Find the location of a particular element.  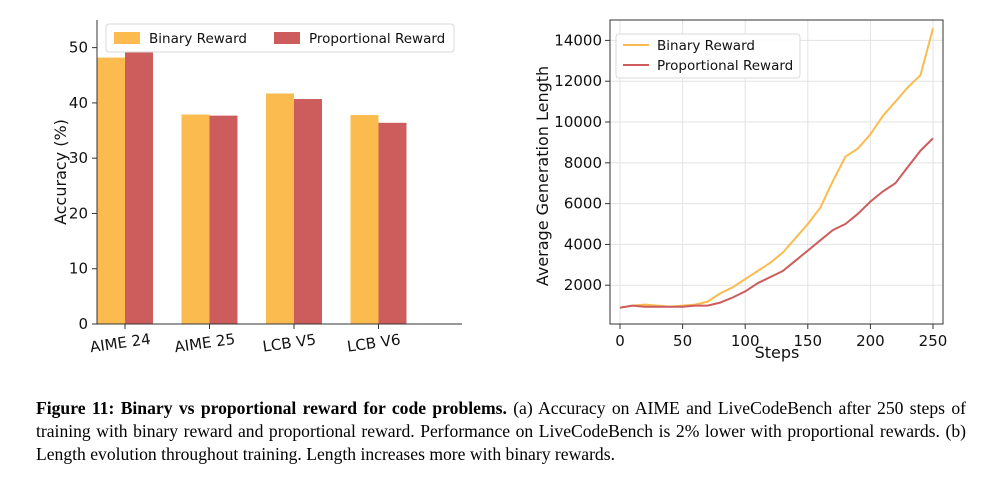

bar-legend: Binary Reward Proportional Reward is located at coordinates (280, 38).